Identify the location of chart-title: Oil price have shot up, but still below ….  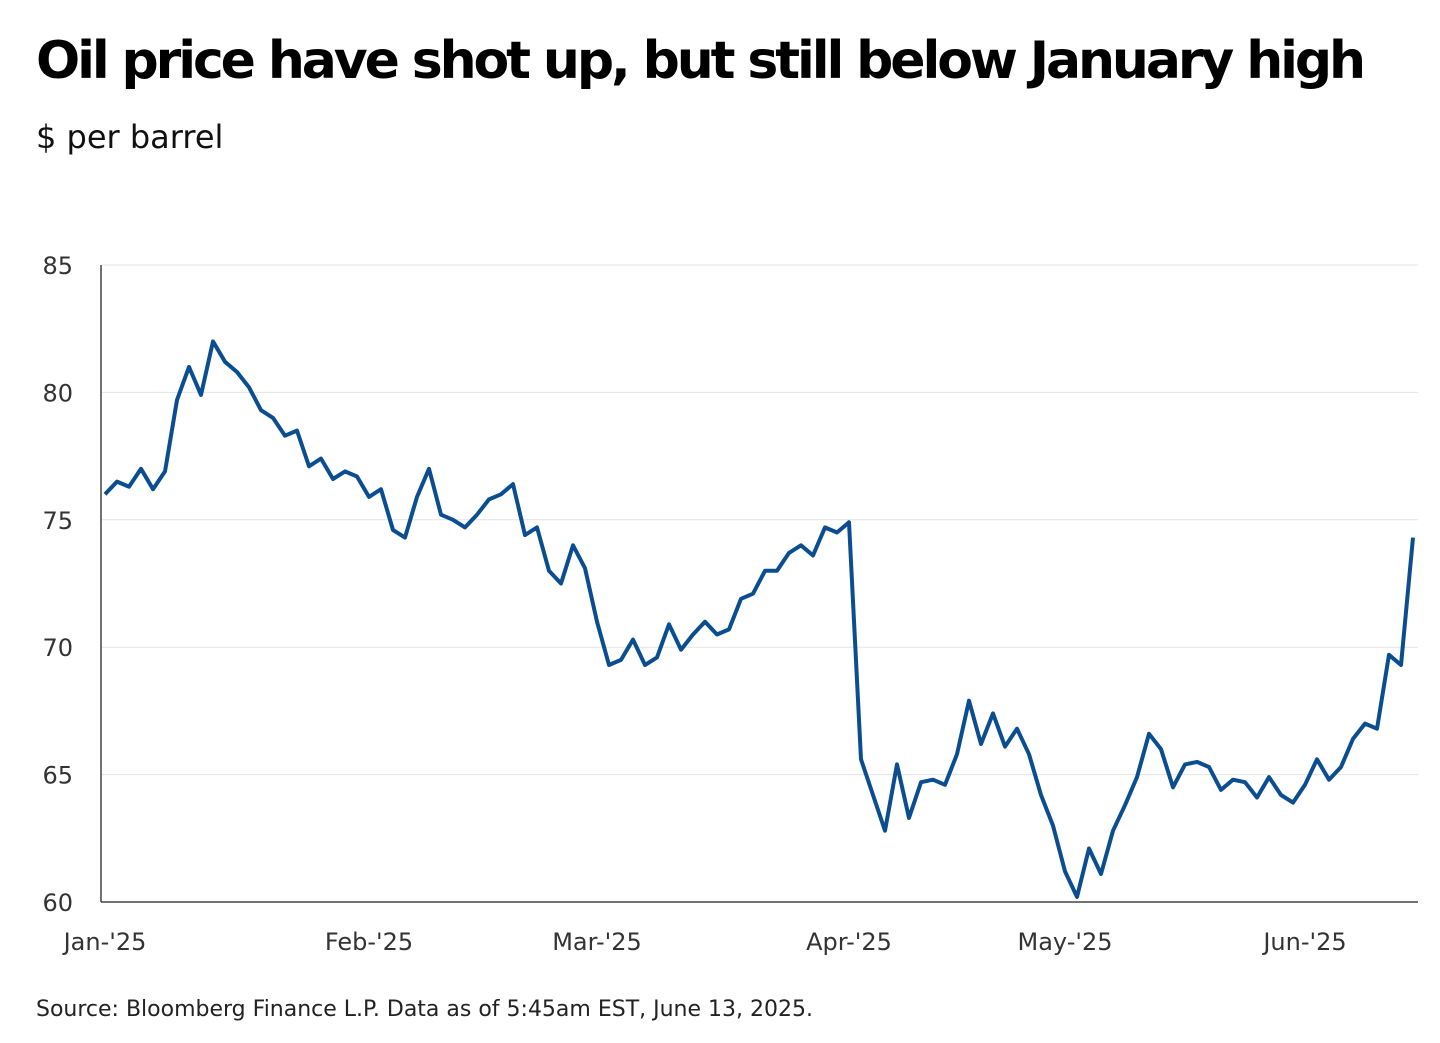
(701, 61).